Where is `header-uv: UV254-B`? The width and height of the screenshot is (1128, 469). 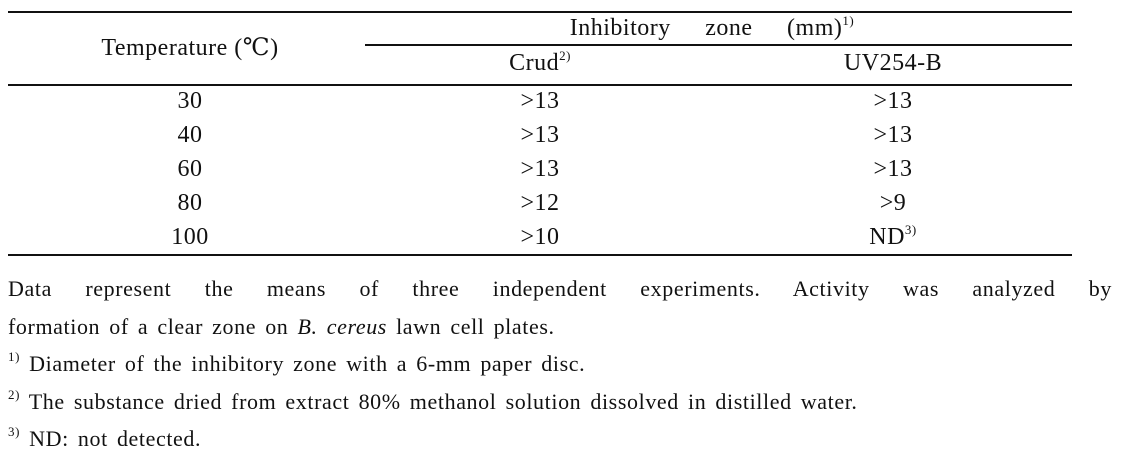
header-uv: UV254-B is located at coordinates (893, 63).